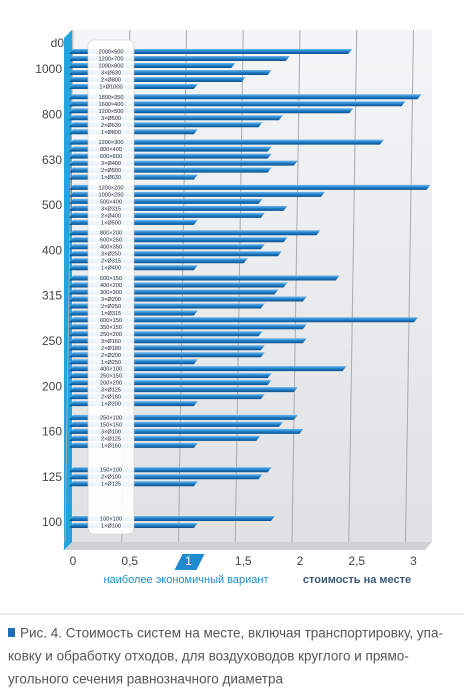 This screenshot has width=464, height=698. What do you see at coordinates (111, 133) in the screenshot?
I see `bar-label: 1×Ø800` at bounding box center [111, 133].